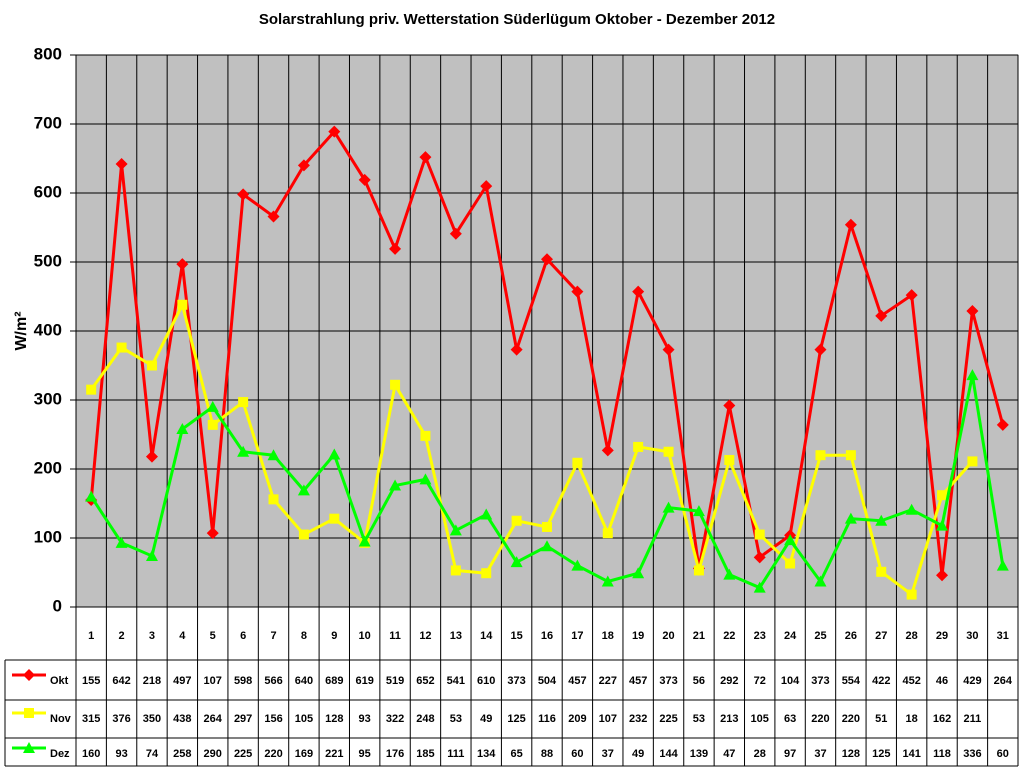 The image size is (1024, 768). What do you see at coordinates (121, 719) in the screenshot?
I see `table-value: 376` at bounding box center [121, 719].